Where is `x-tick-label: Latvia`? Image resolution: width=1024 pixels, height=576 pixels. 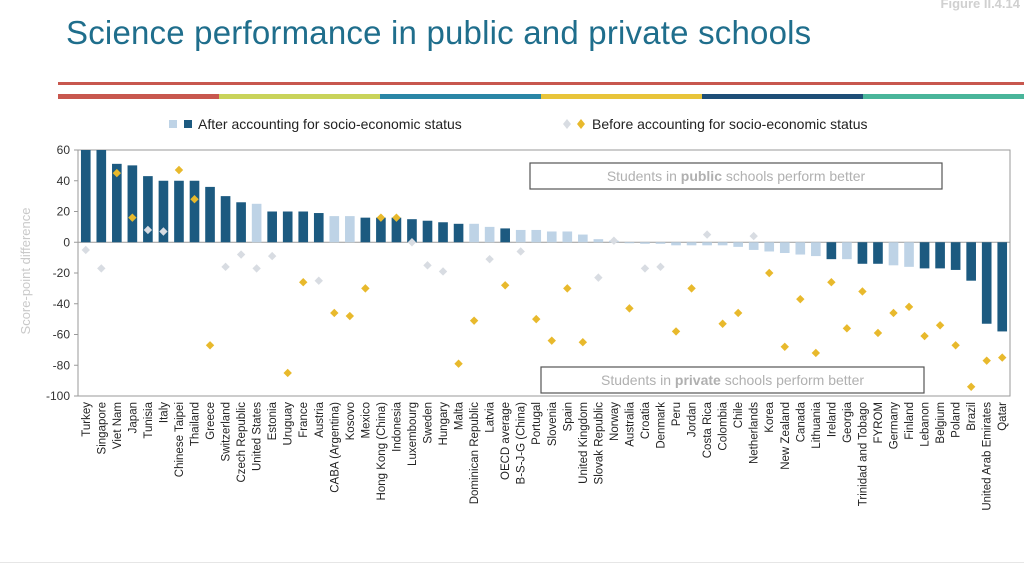 x-tick-label: Latvia is located at coordinates (491, 416).